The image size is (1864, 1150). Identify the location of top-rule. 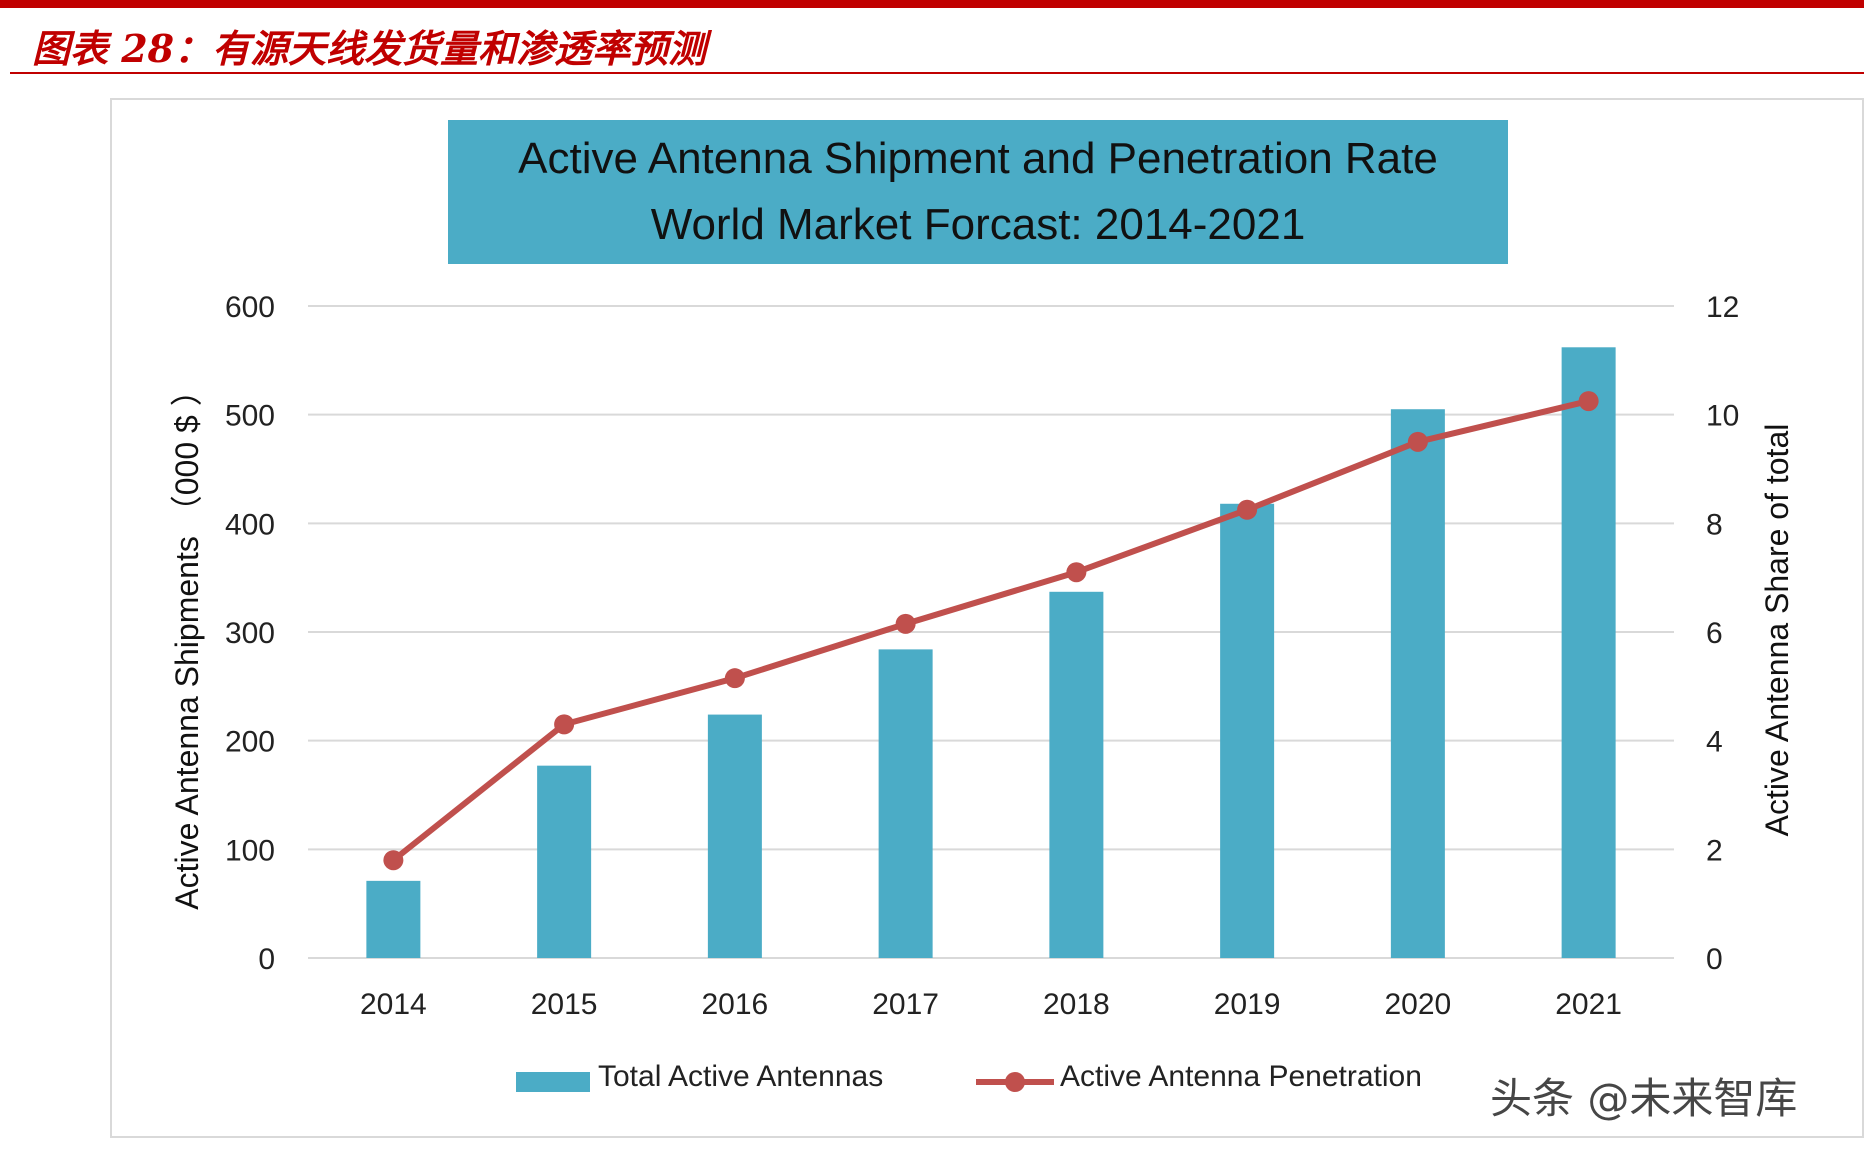
(932, 4).